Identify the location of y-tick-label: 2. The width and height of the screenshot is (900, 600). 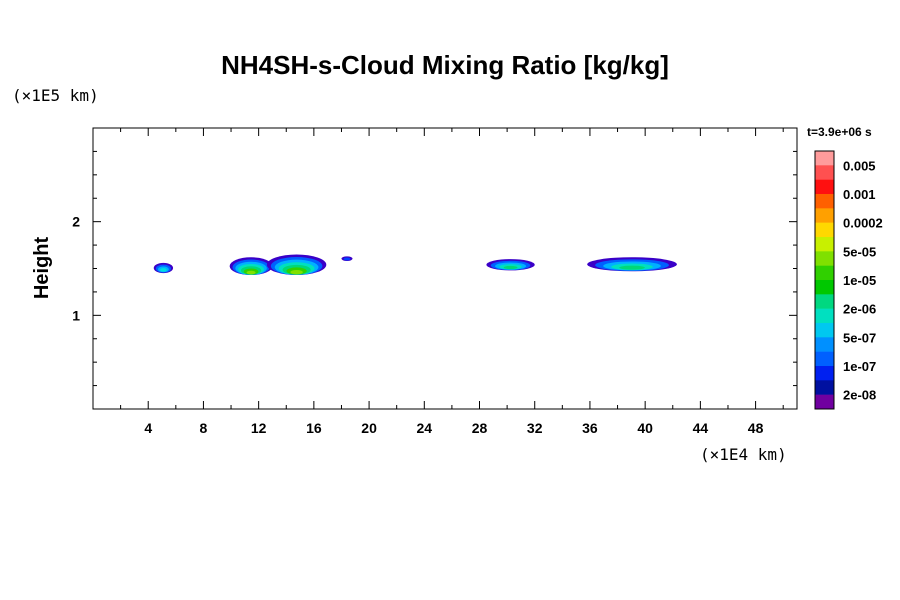
(76, 222).